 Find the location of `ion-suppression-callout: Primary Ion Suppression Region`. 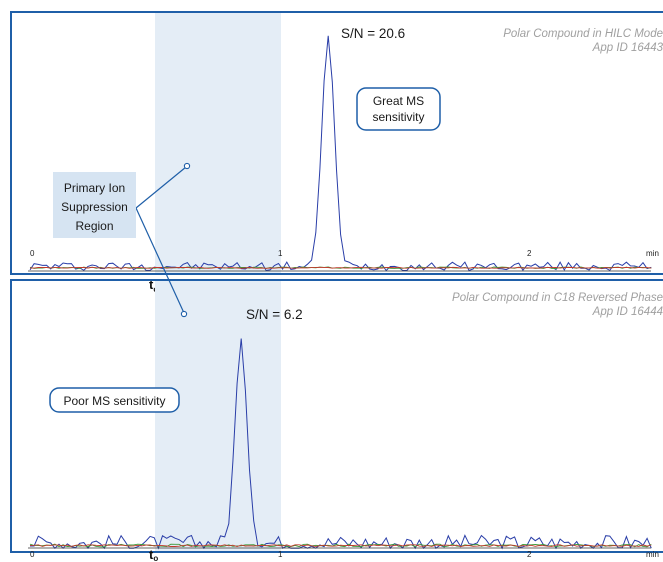

ion-suppression-callout: Primary Ion Suppression Region is located at coordinates (122, 240).